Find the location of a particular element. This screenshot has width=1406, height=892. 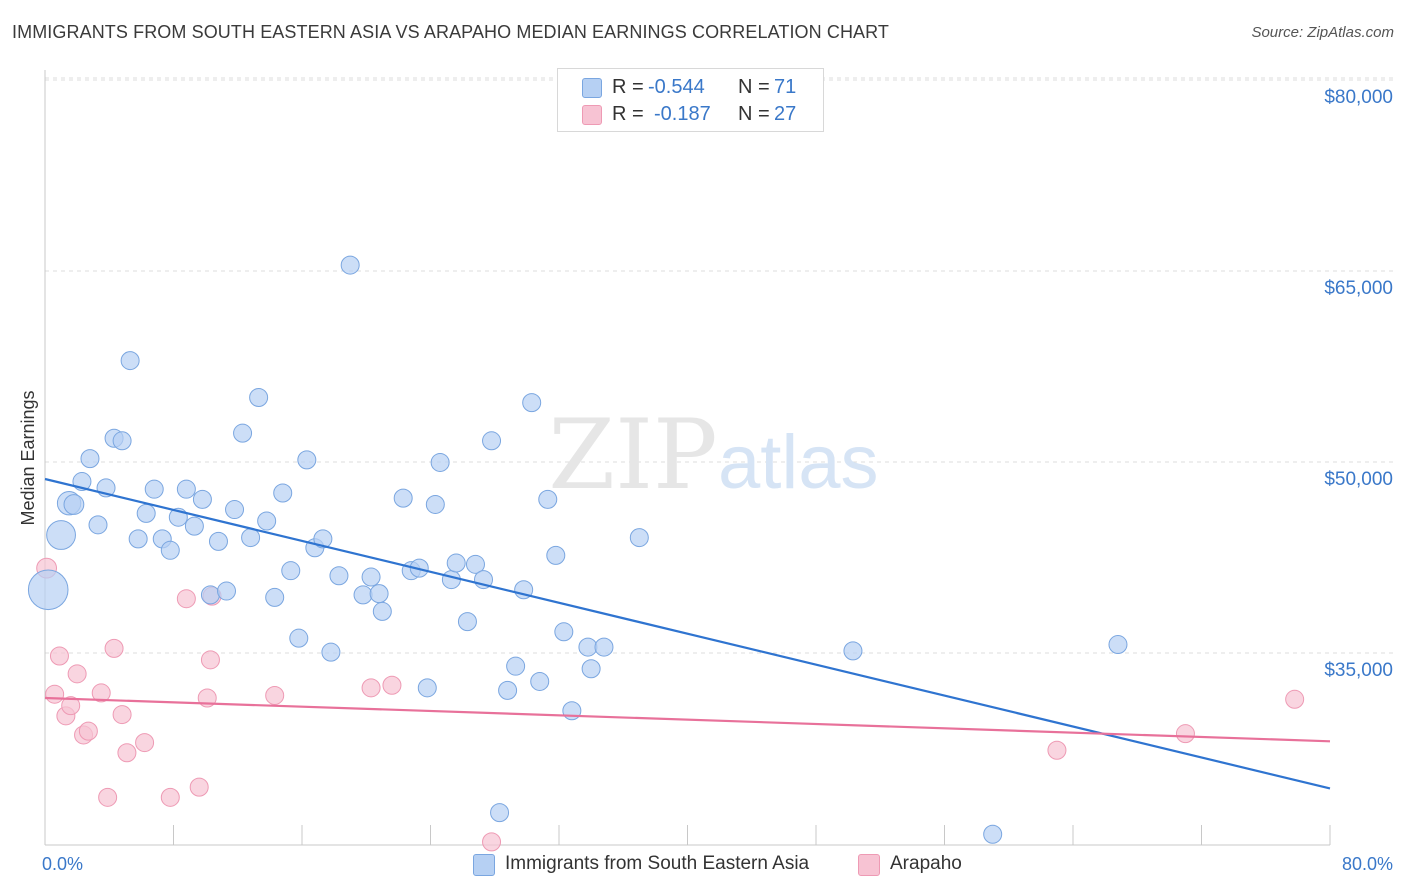

legend-n-value: 71 is located at coordinates (785, 87).